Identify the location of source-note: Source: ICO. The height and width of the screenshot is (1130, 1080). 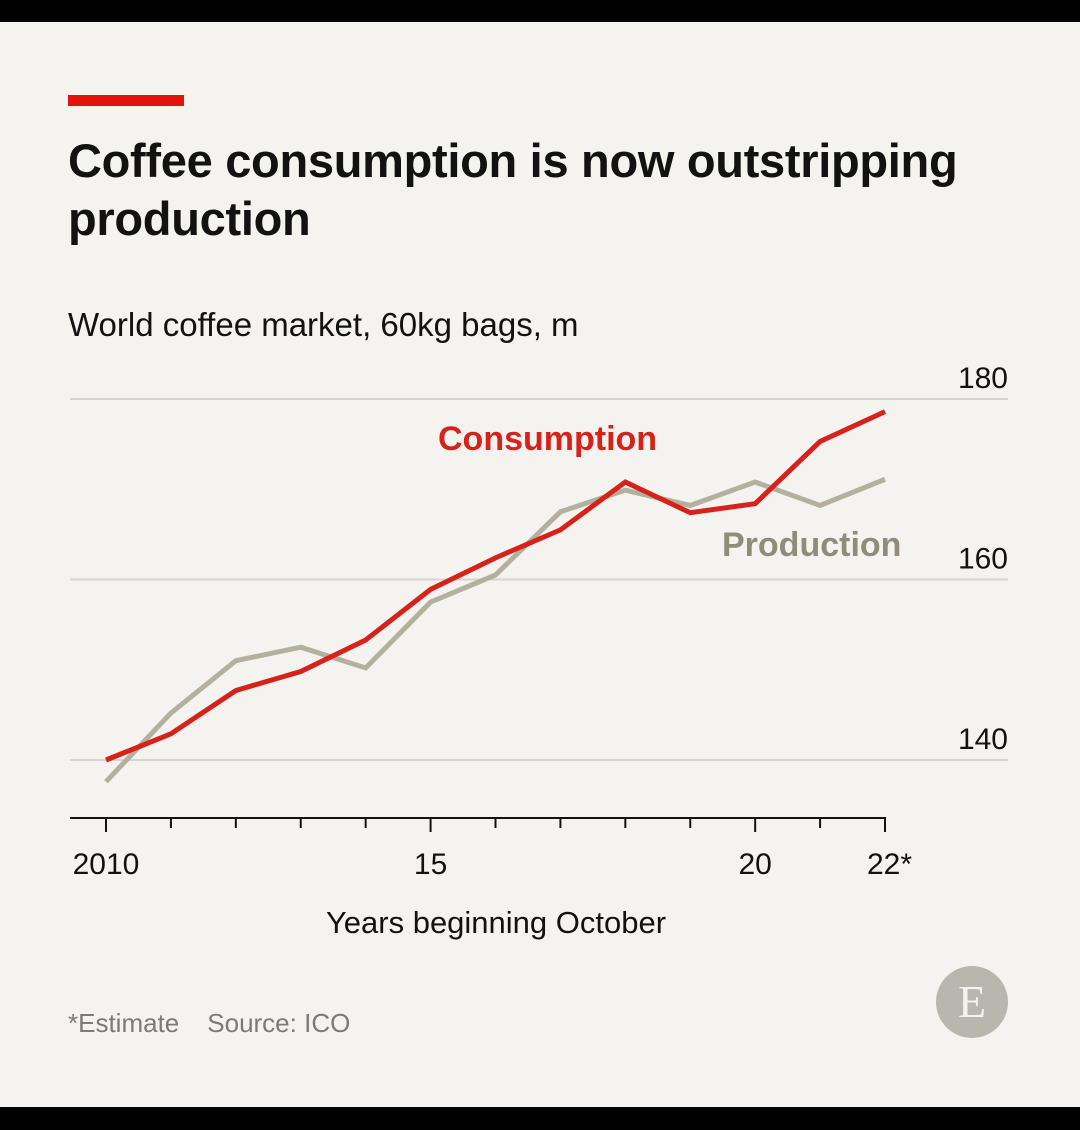
(279, 1023).